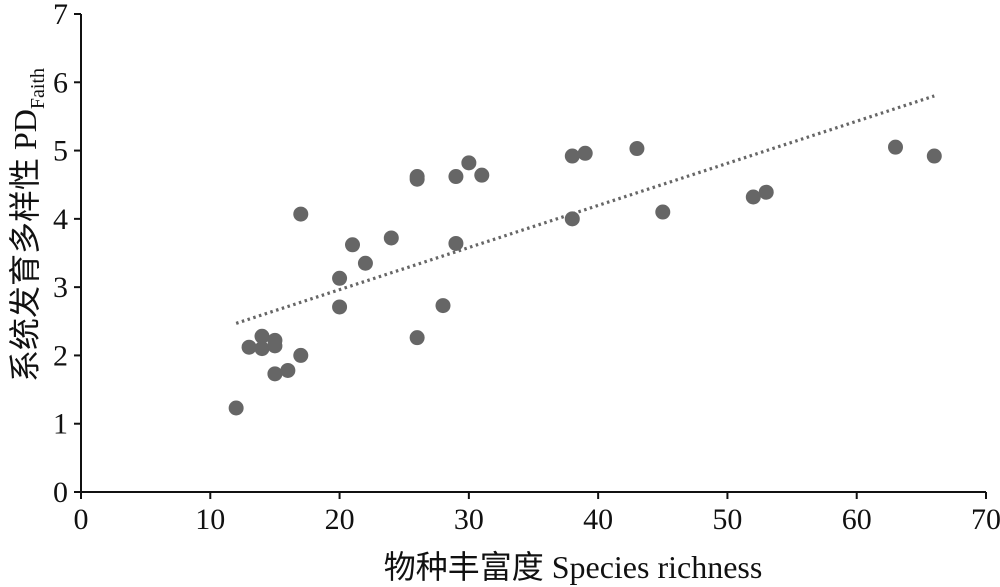 The height and width of the screenshot is (587, 1000). Describe the element at coordinates (81, 519) in the screenshot. I see `x-tick-label: 0` at that location.